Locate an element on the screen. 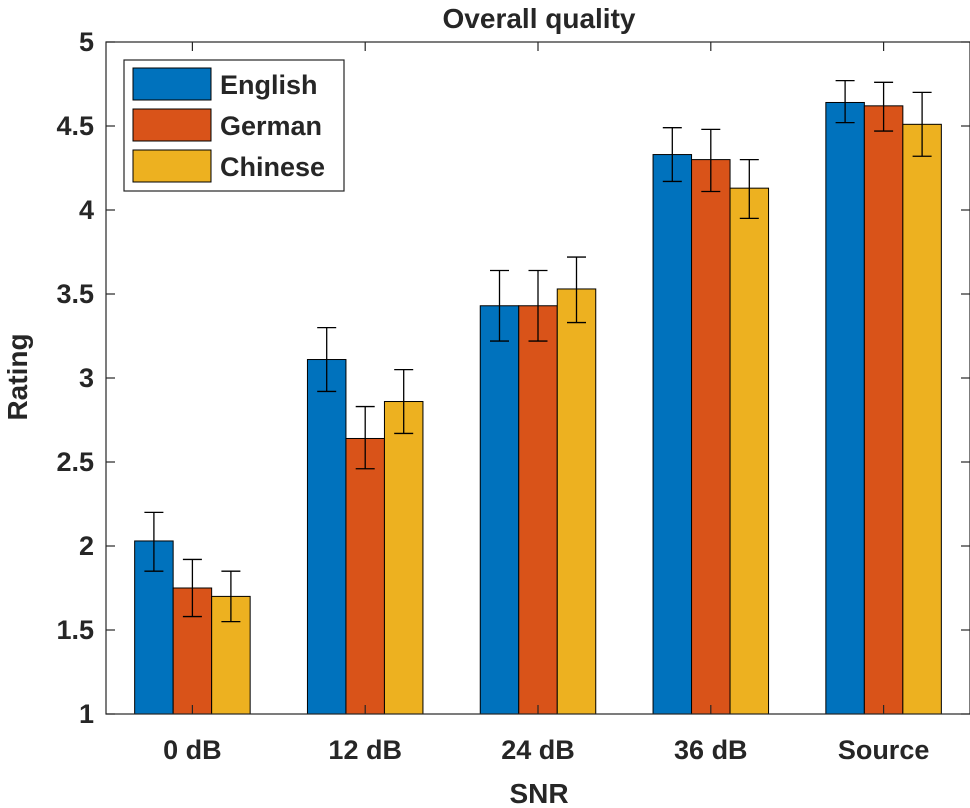  chart-title: Overall quality is located at coordinates (539, 18).